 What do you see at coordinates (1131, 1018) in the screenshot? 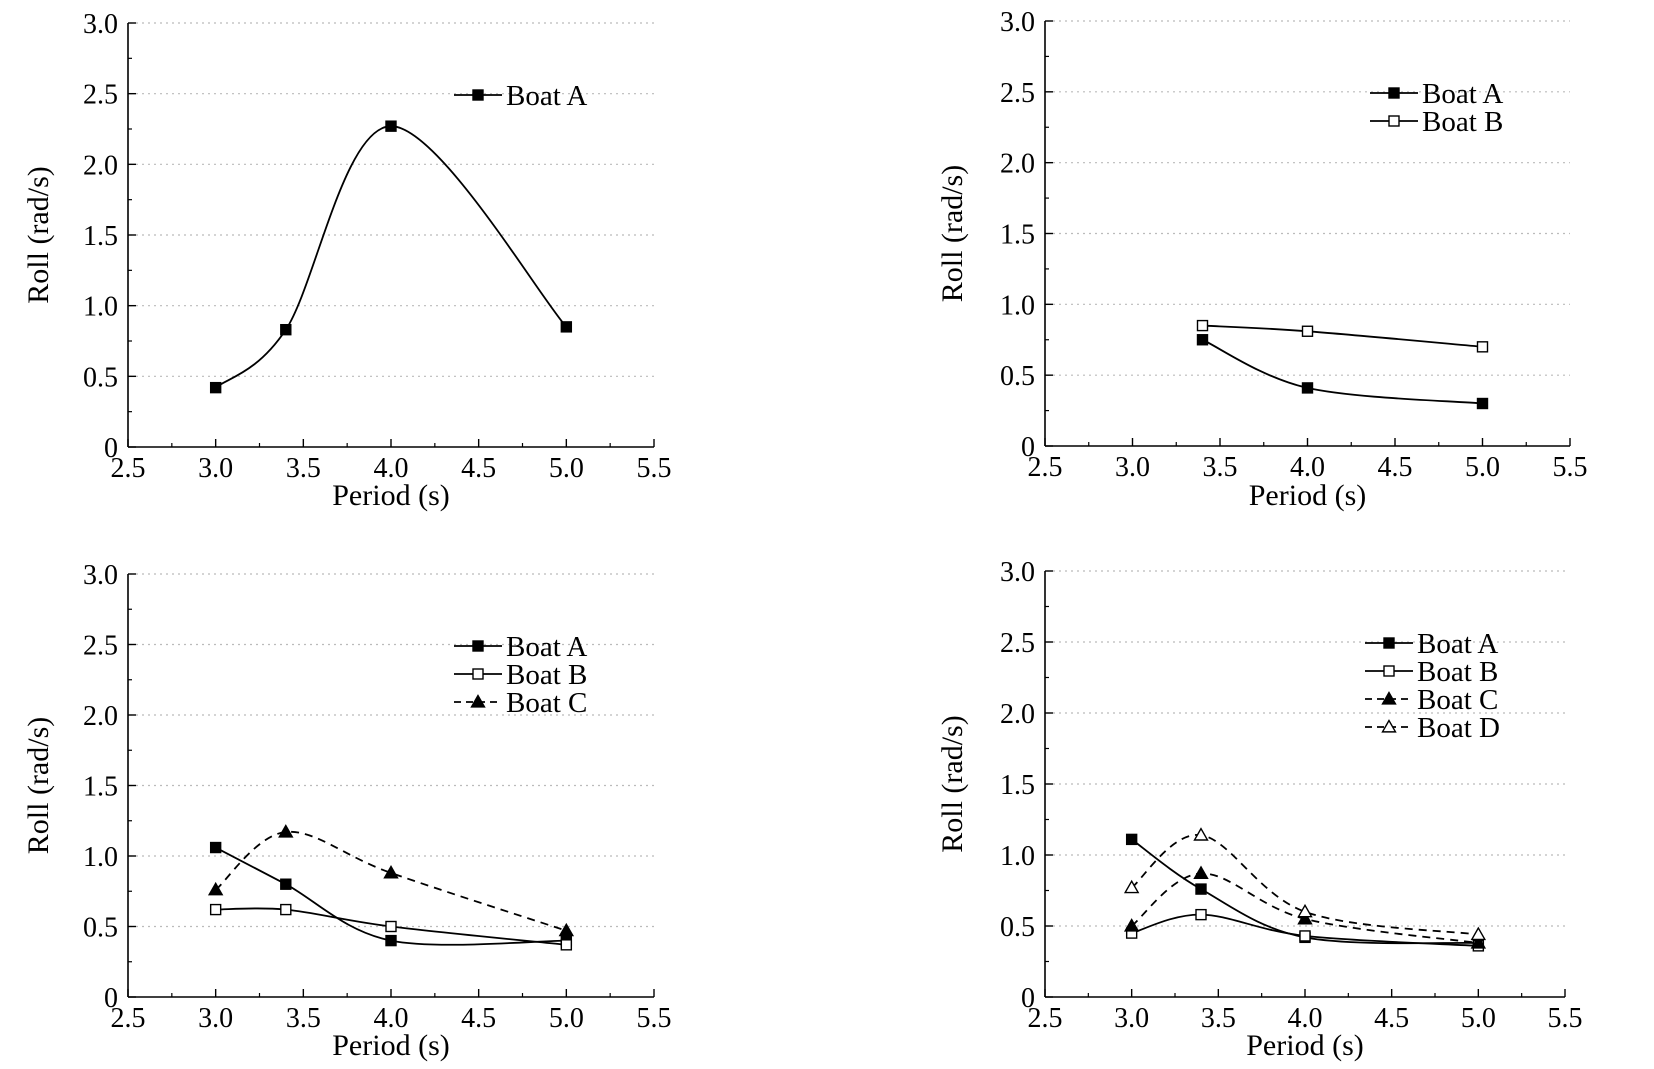
I see `x-tick-label: 3.0` at bounding box center [1131, 1018].